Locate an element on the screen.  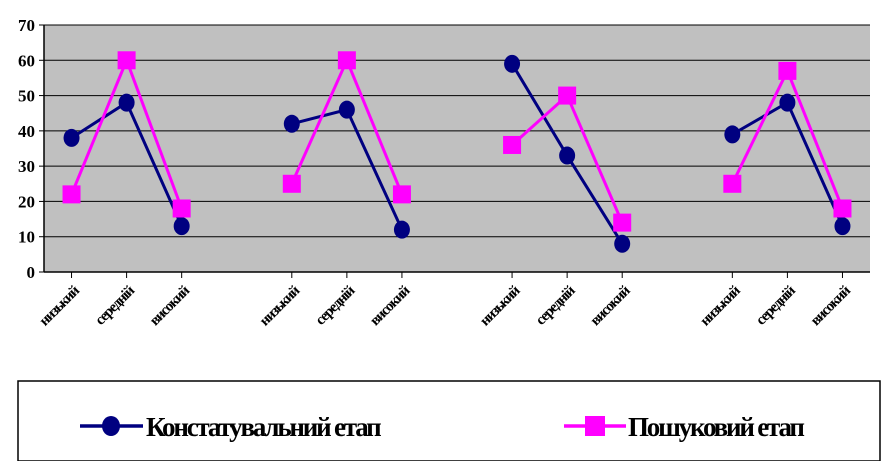
legend-item-constant: Констатувальний етап is located at coordinates (231, 427).